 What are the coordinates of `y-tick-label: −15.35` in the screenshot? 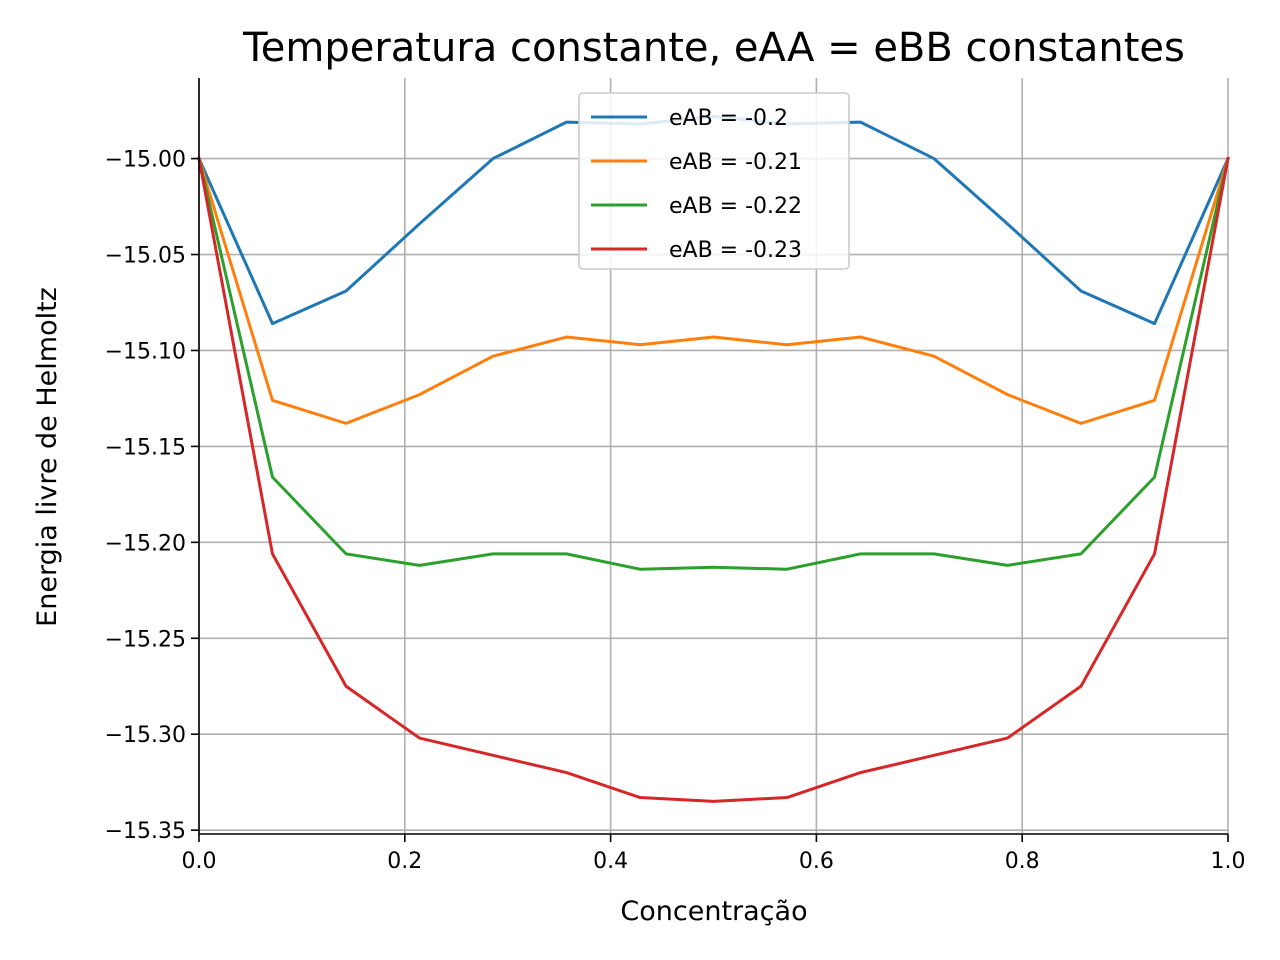 It's located at (145, 831).